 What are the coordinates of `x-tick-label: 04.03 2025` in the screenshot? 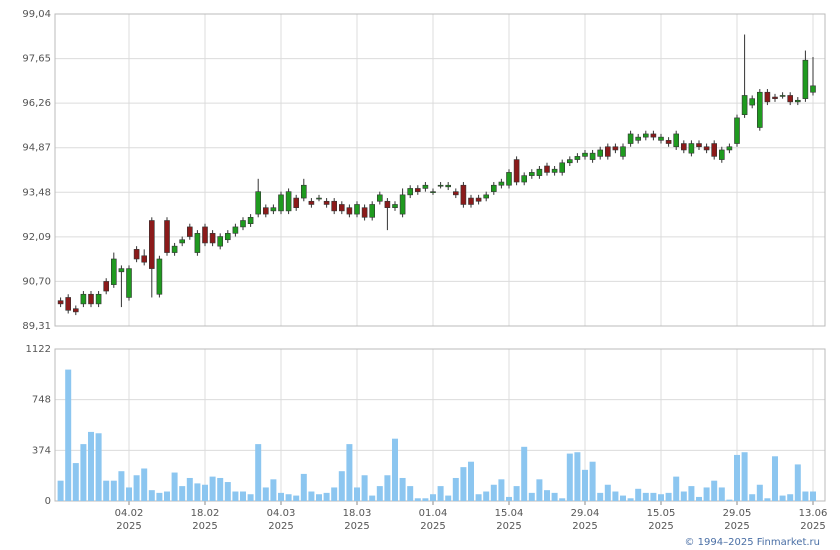 It's located at (281, 520).